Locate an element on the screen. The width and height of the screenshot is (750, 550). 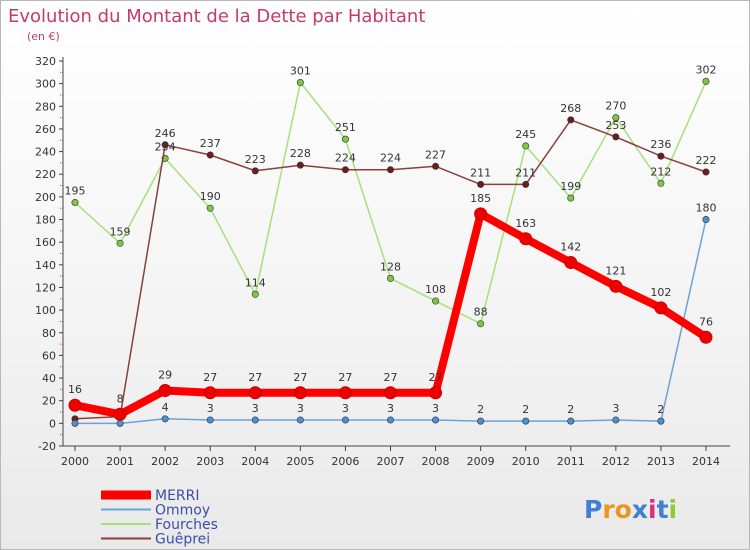
x-tick-label: 2009 is located at coordinates (481, 461).